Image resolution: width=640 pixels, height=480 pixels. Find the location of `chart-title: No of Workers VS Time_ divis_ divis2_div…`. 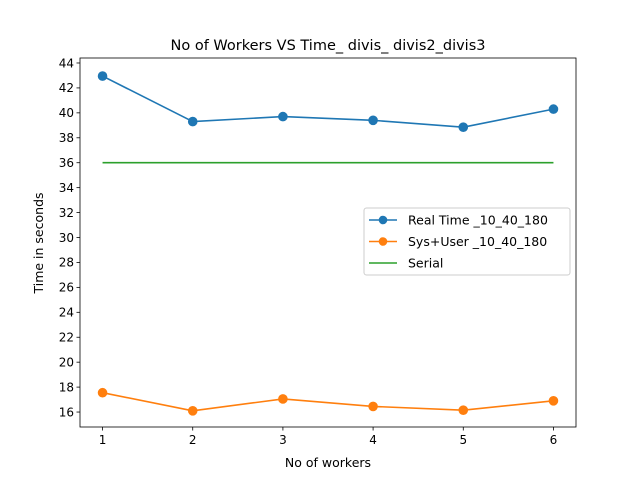

chart-title: No of Workers VS Time_ divis_ divis2_div… is located at coordinates (328, 46).